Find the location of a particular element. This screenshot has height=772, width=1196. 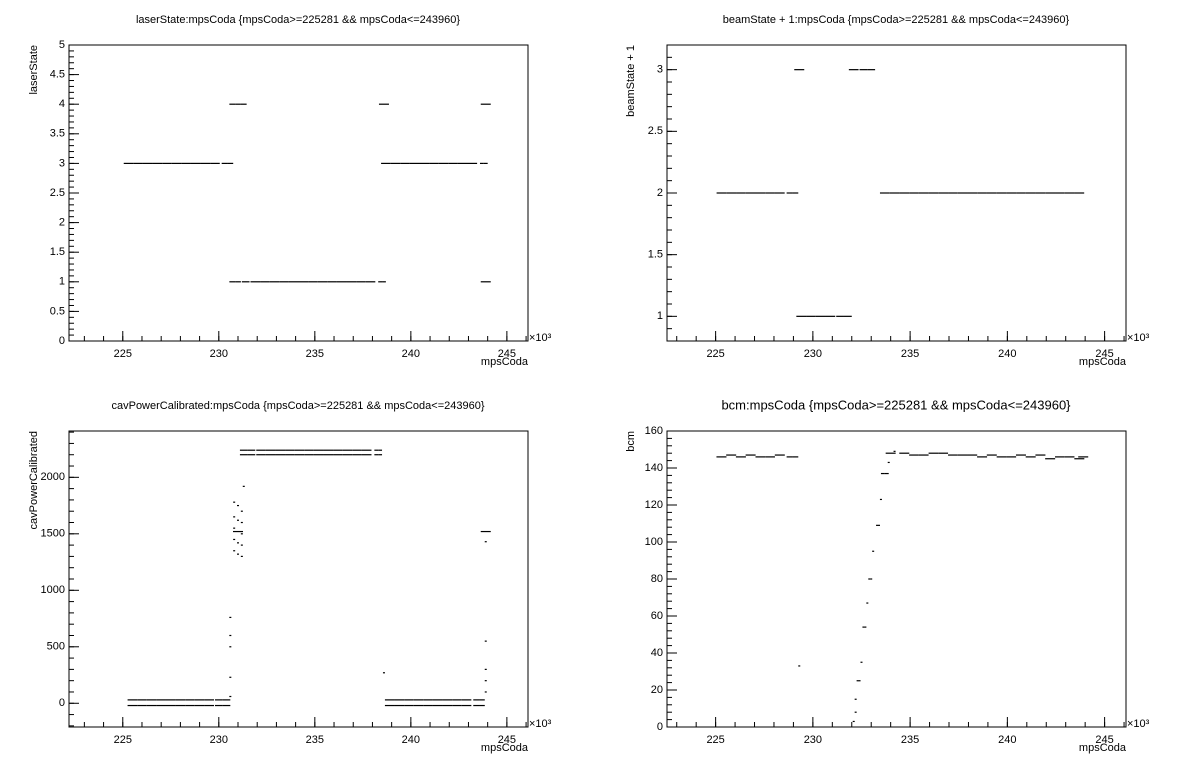

x-tick-label: 245 is located at coordinates (507, 740).